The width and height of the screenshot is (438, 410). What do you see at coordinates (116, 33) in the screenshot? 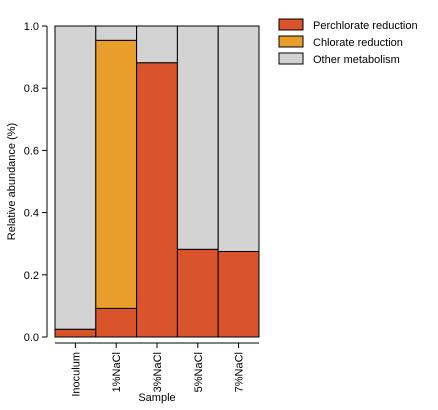
I see `bar-segment-1nacl-s2` at bounding box center [116, 33].